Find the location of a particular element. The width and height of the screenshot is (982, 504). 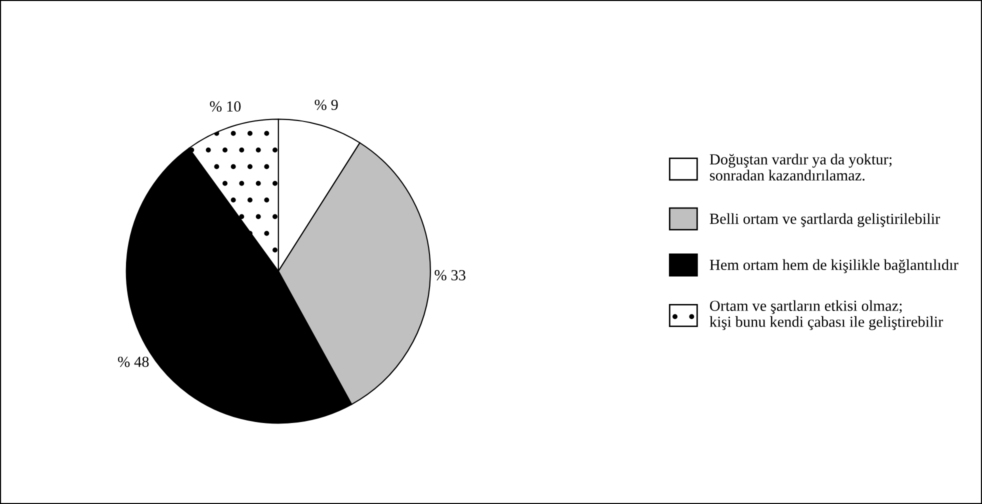

data-label: % 33 is located at coordinates (450, 275).